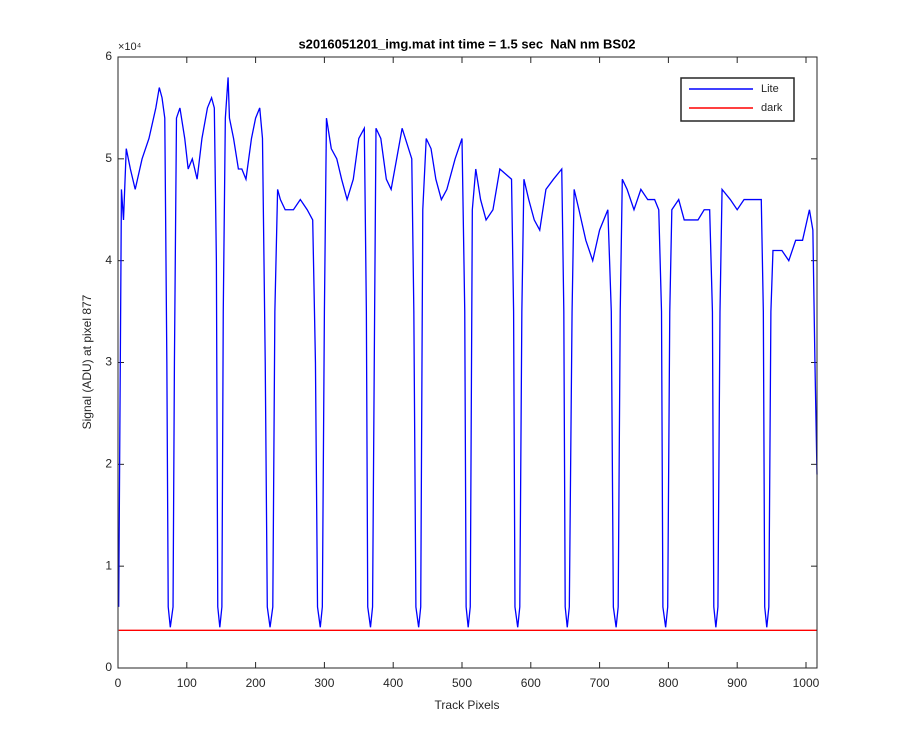  Describe the element at coordinates (87, 361) in the screenshot. I see `y-axis-label: Signal (ADU) at pixel 877` at that location.